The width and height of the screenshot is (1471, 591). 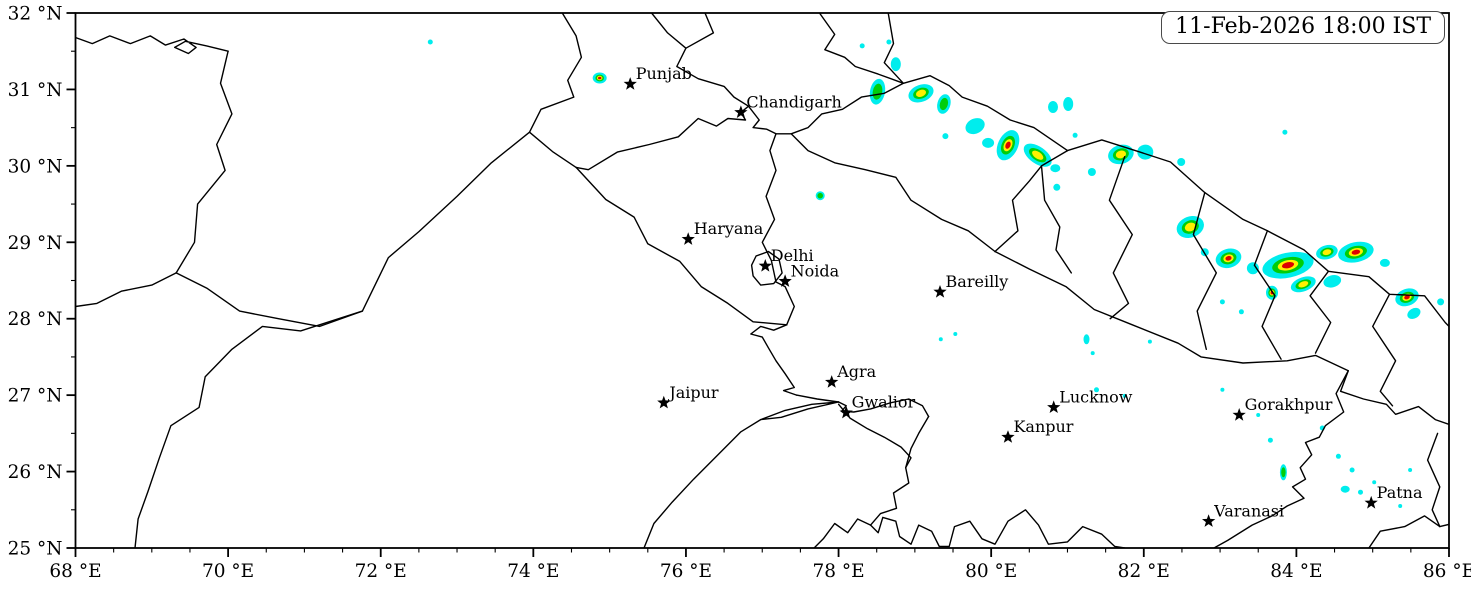 I want to click on city-marker-patna, so click(x=1371, y=502).